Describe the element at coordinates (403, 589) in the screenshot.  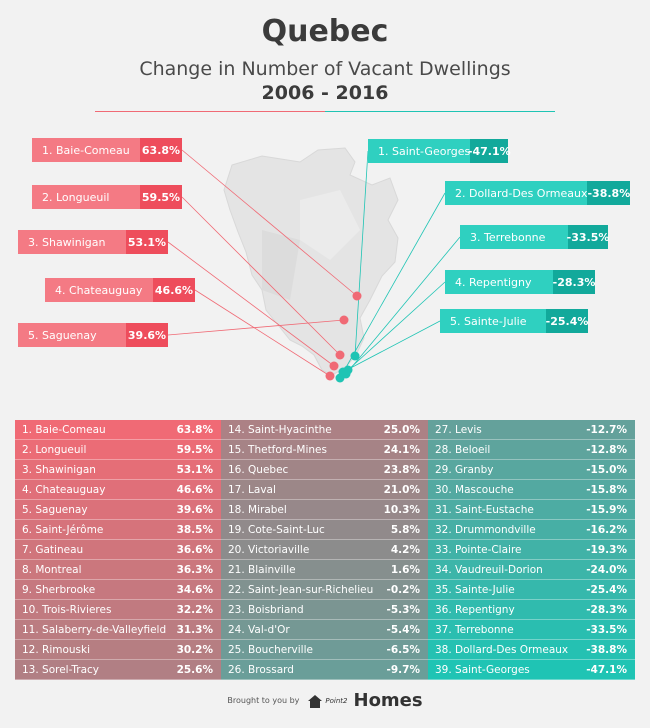
I see `row-value: -0.2%` at that location.